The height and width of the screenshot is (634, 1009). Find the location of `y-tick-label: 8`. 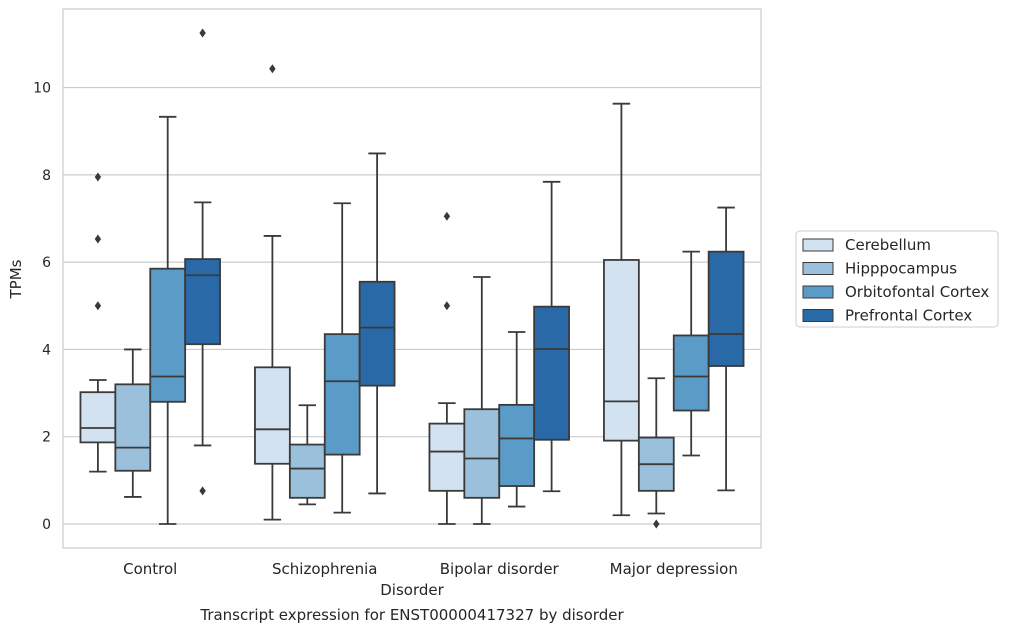

y-tick-label: 8 is located at coordinates (46, 176).